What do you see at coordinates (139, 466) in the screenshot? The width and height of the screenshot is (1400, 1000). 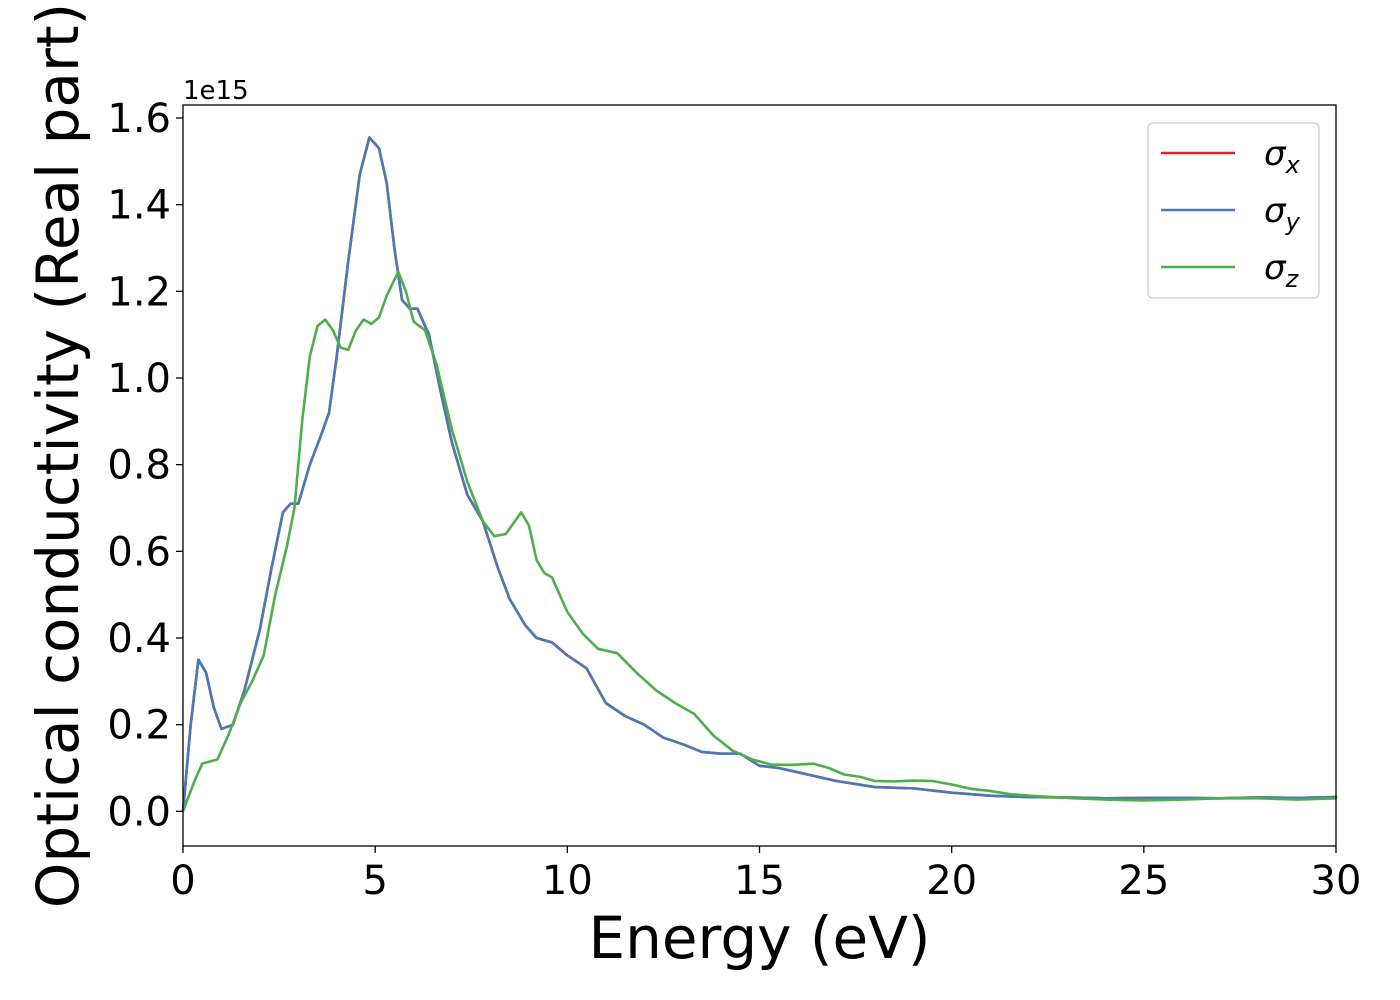 I see `y-tick-label: 0.8` at bounding box center [139, 466].